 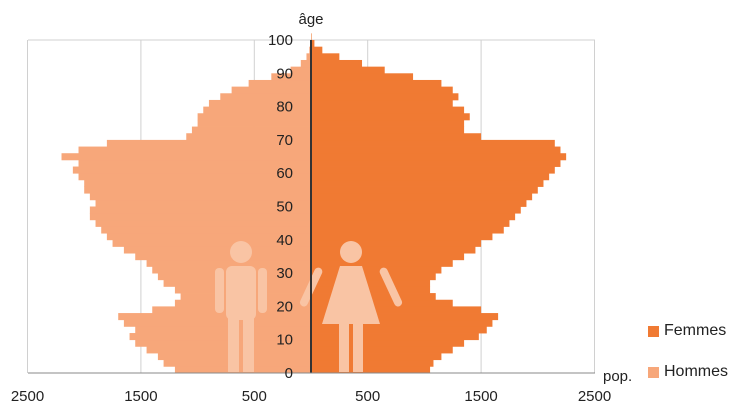 What do you see at coordinates (284, 73) in the screenshot?
I see `age-tick-label: 90` at bounding box center [284, 73].